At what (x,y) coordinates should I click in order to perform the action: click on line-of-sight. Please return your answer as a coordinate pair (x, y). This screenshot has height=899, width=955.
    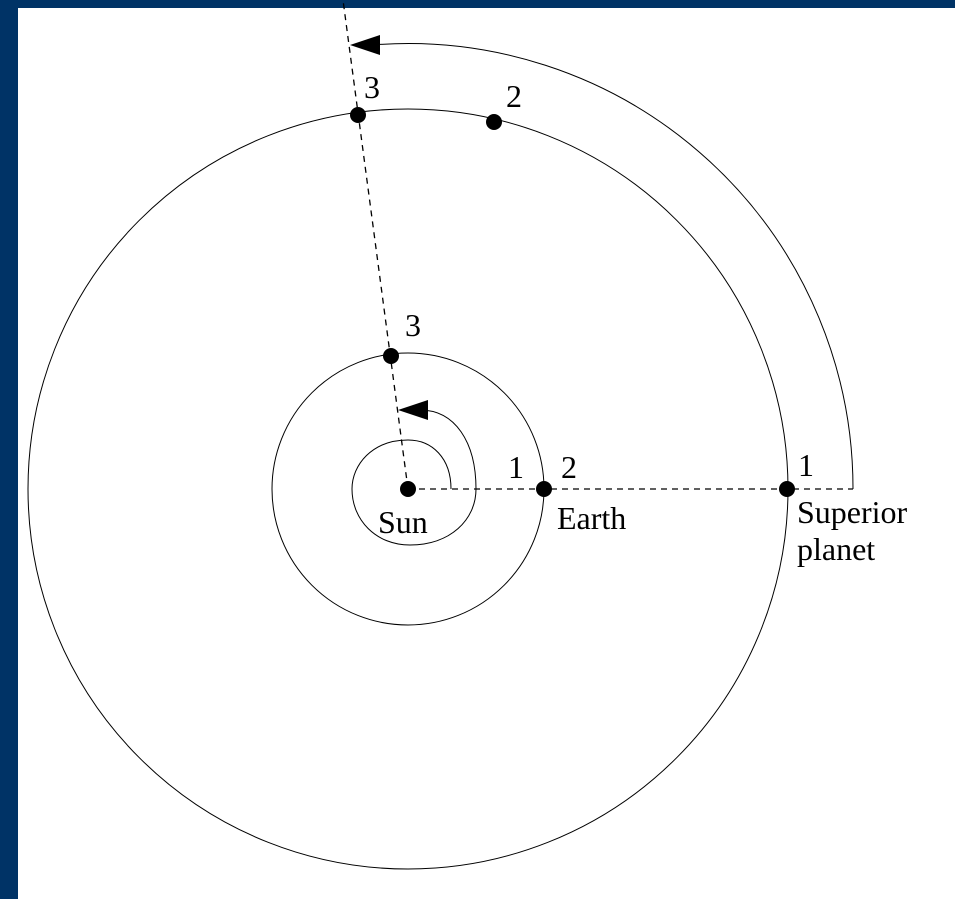
    Looking at the image, I should click on (375, 245).